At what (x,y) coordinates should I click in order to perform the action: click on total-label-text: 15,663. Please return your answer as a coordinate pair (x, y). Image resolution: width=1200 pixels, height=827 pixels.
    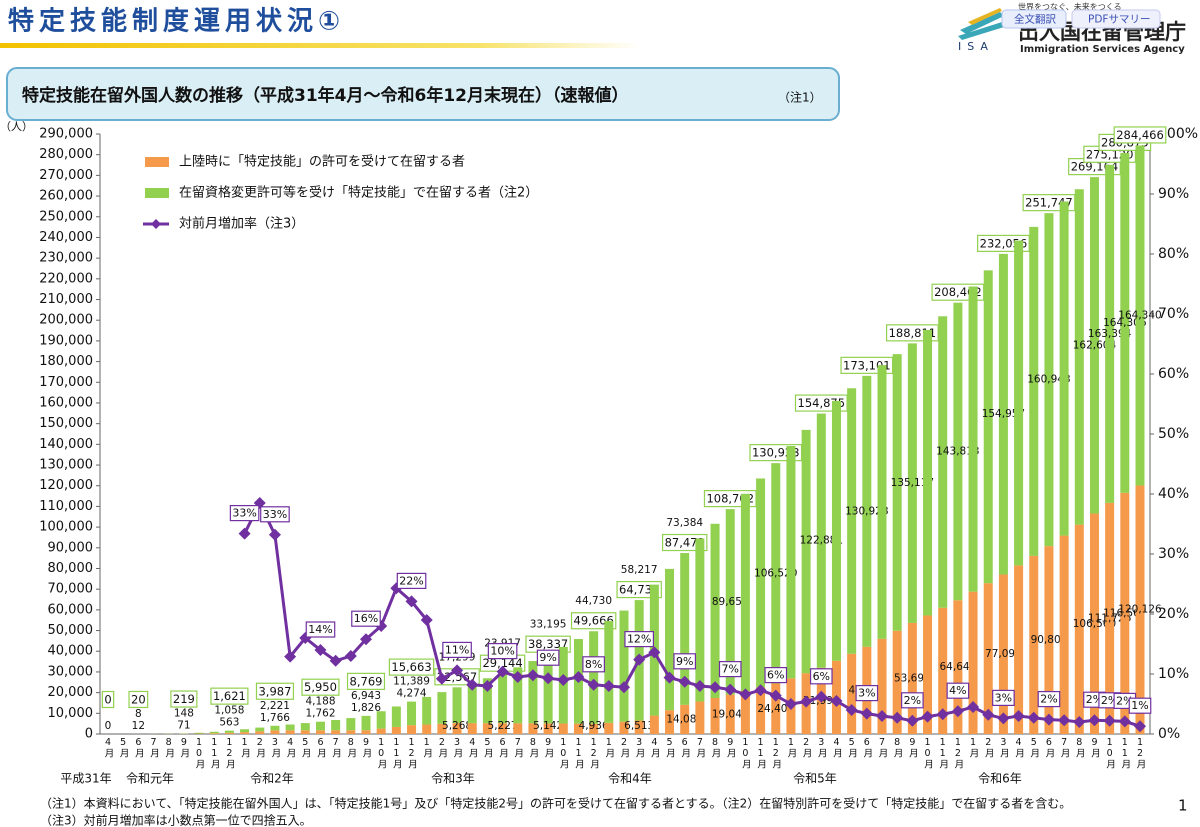
    Looking at the image, I should click on (411, 667).